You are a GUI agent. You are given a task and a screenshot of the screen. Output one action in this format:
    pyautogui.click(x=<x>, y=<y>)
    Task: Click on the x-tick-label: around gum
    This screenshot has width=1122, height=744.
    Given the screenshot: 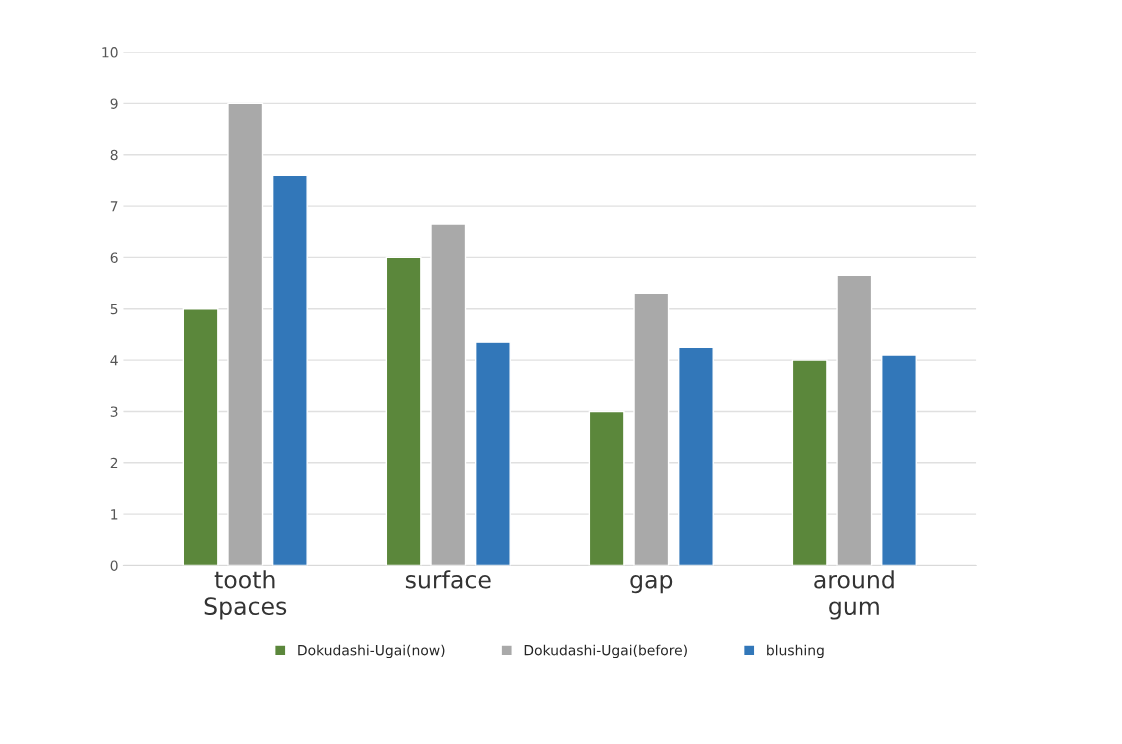 What is the action you would take?
    pyautogui.click(x=854, y=595)
    